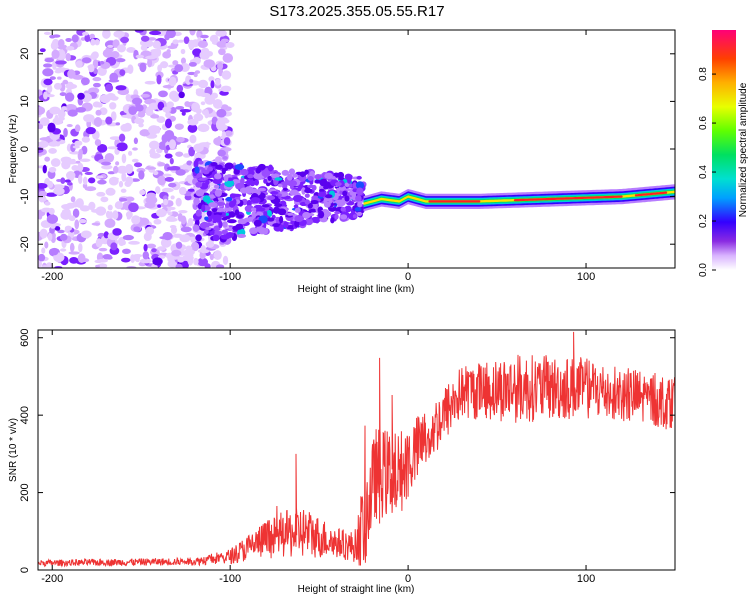 This screenshot has width=750, height=600. I want to click on colorbar-label: Normalized spectral amplitude, so click(743, 149).